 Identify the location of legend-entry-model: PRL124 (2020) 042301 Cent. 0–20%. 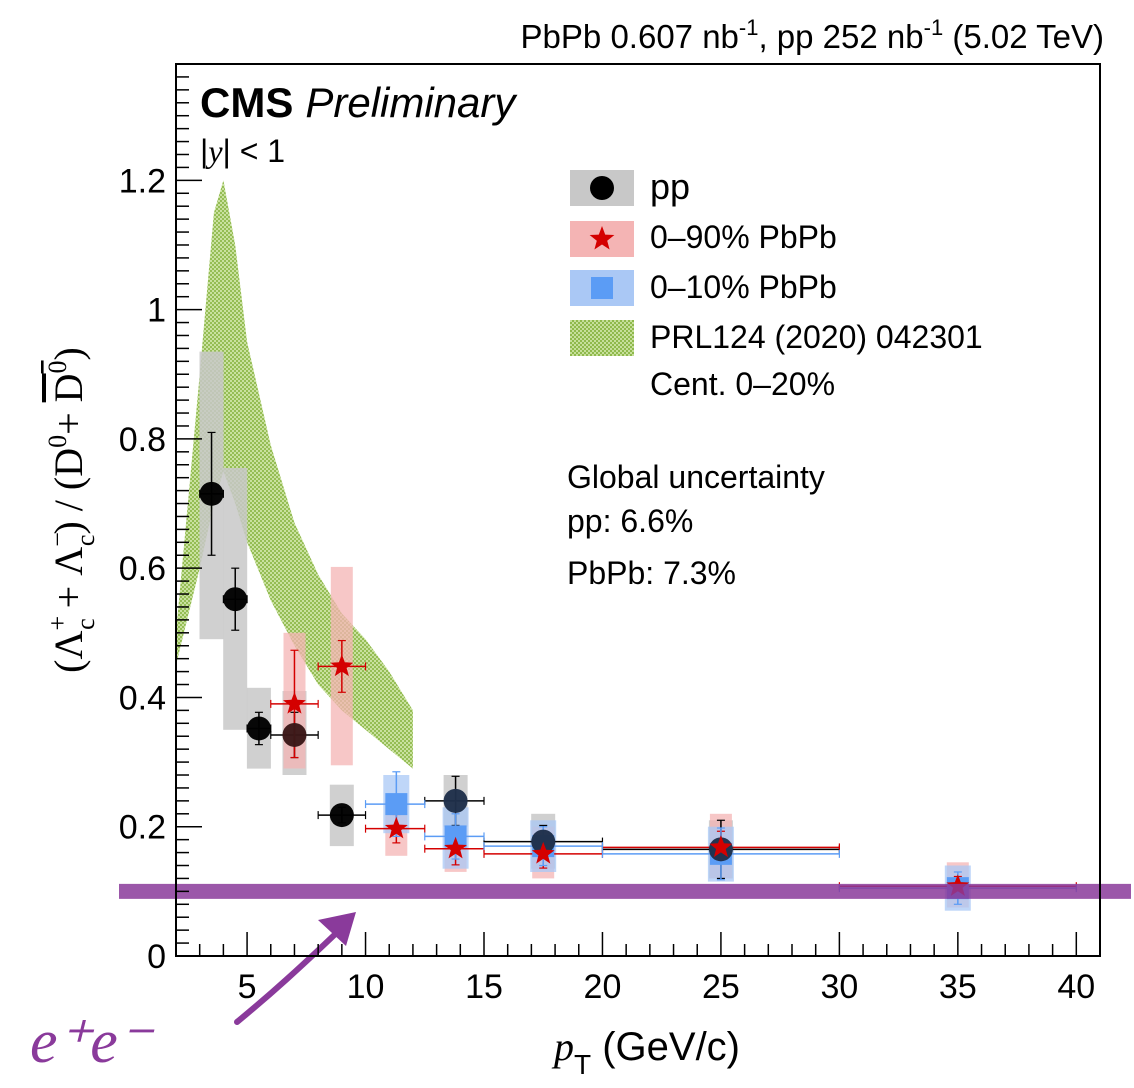
(776, 360).